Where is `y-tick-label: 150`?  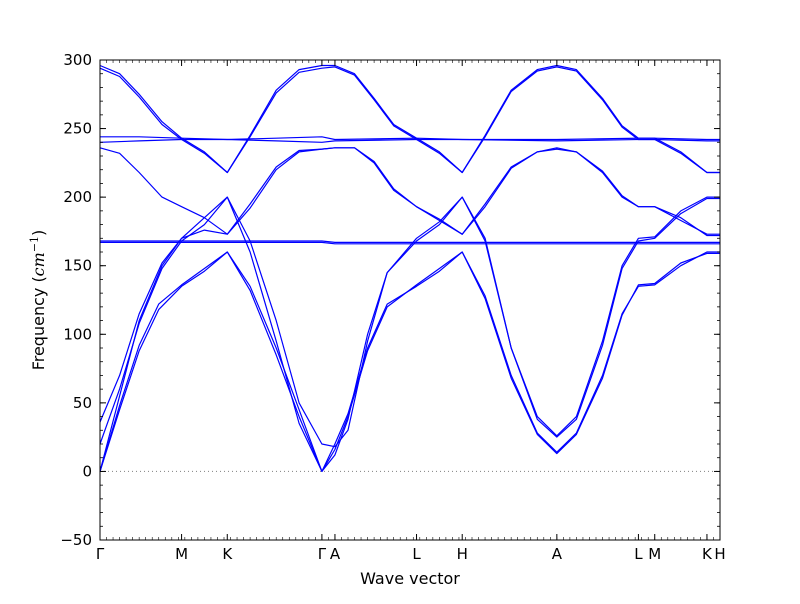 y-tick-label: 150 is located at coordinates (77, 266).